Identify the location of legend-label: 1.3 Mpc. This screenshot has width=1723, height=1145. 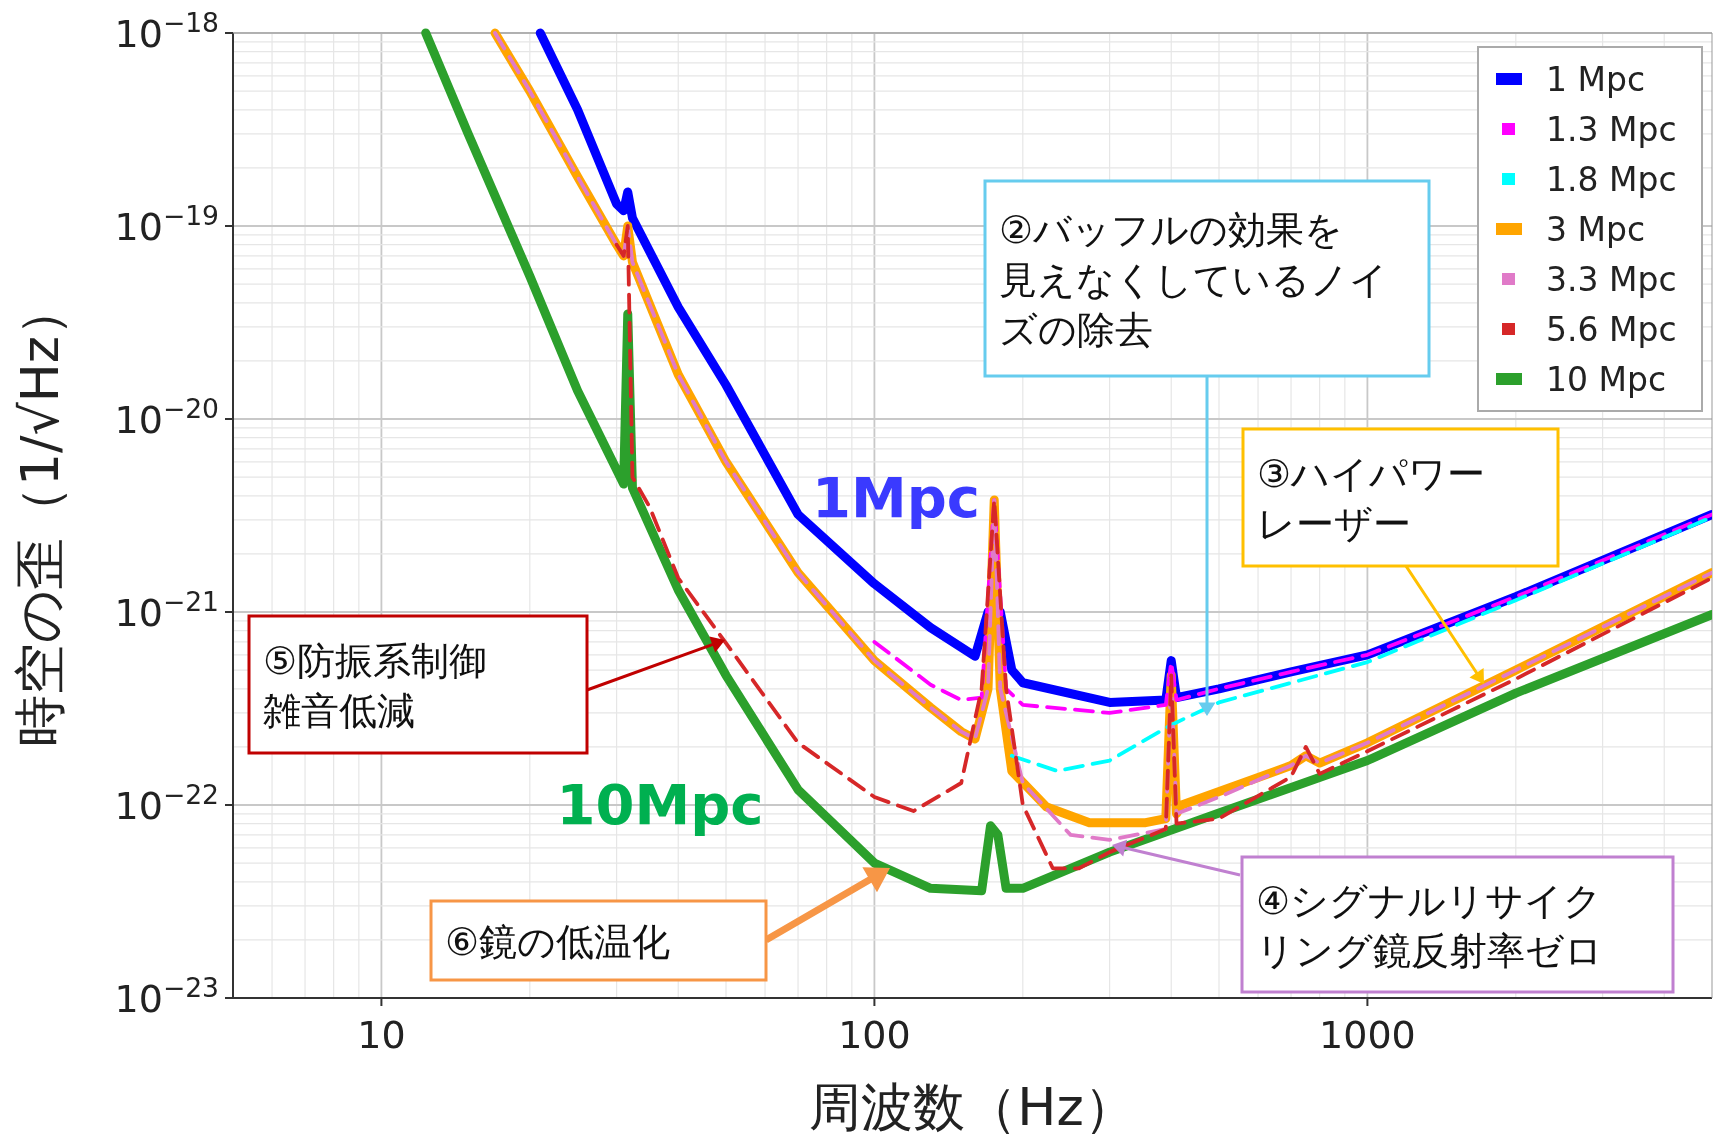
(1611, 129).